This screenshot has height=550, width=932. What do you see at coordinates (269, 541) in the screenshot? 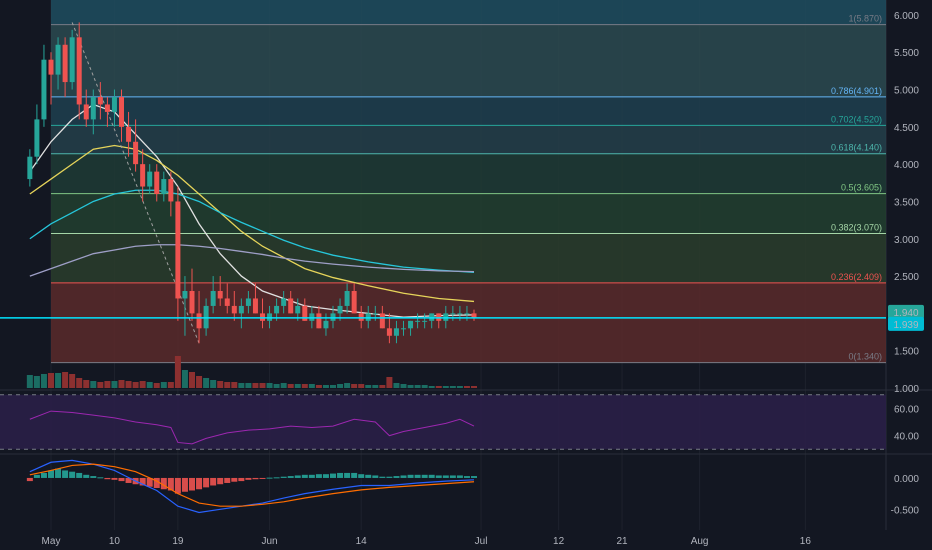
I see `time-tick-label: Jun` at bounding box center [269, 541].